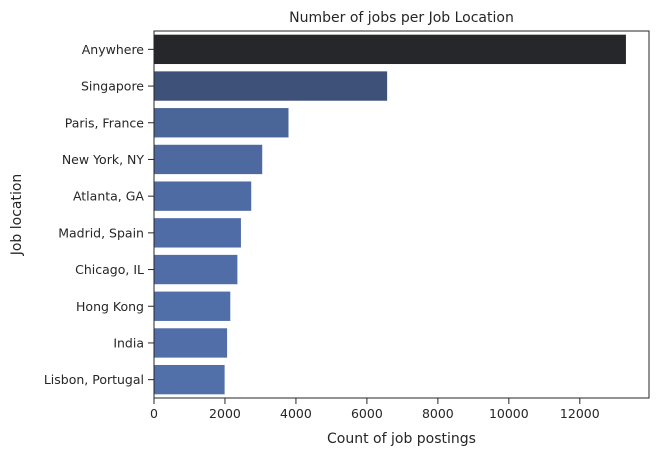 The width and height of the screenshot is (660, 457). Describe the element at coordinates (94, 379) in the screenshot. I see `y-tick-label: Lisbon, Portugal` at that location.